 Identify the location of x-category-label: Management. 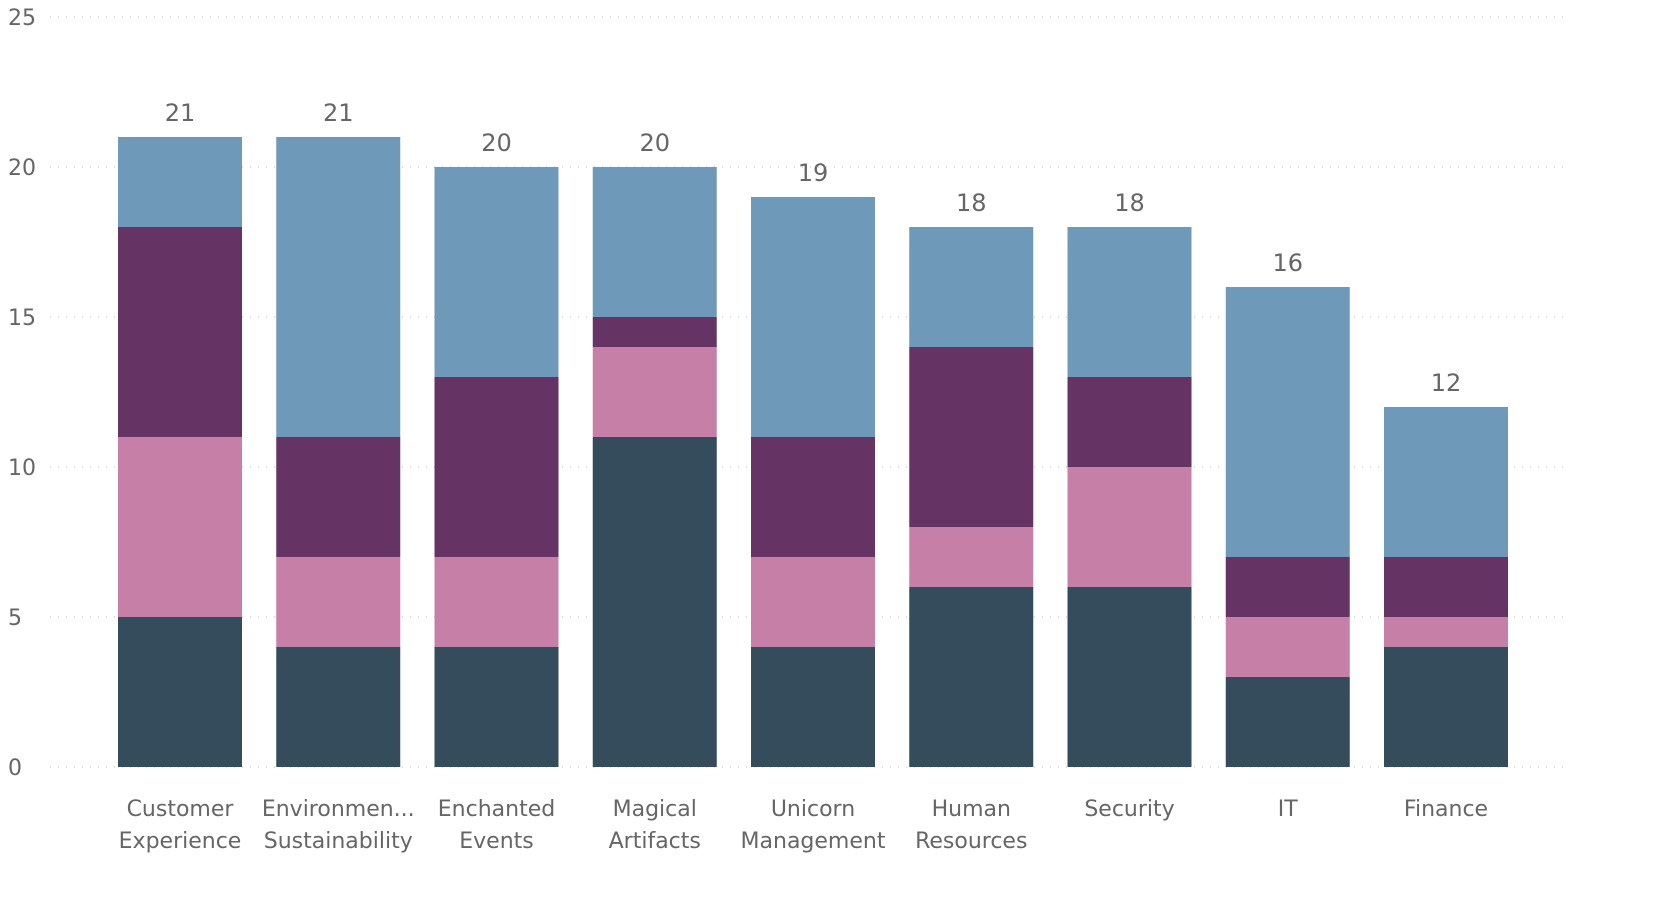
(813, 841).